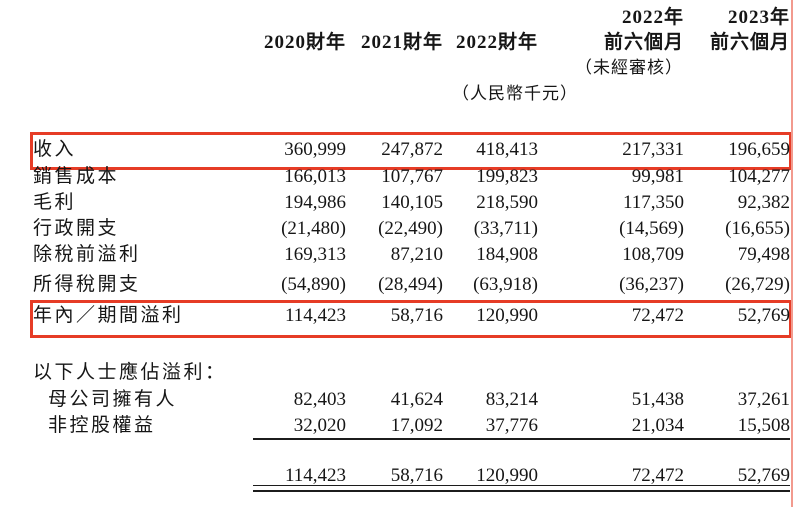  I want to click on cell-total-value: 52,769, so click(737, 478).